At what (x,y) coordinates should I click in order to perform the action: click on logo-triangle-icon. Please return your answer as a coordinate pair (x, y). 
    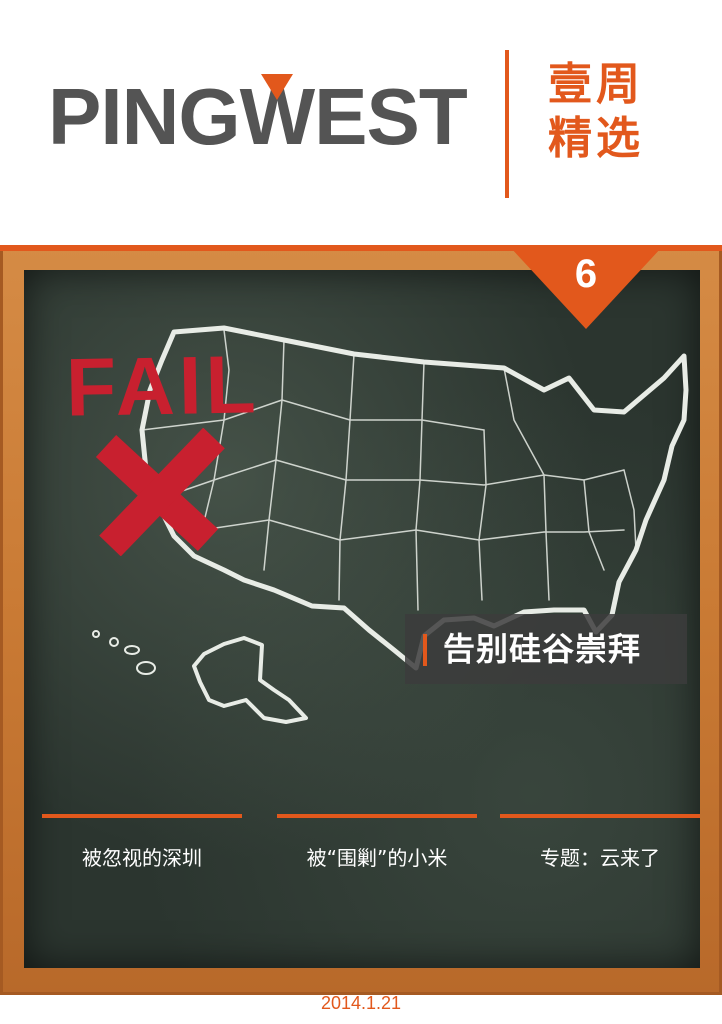
    Looking at the image, I should click on (276, 87).